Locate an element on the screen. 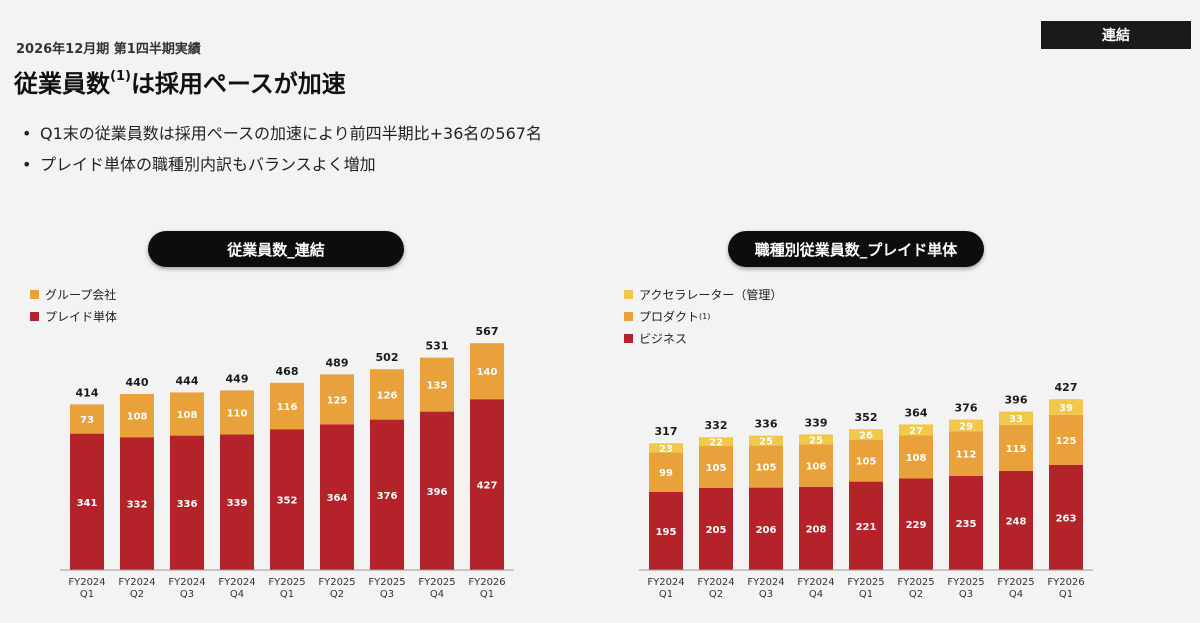 This screenshot has width=1200, height=623. total-label: 449 is located at coordinates (237, 378).